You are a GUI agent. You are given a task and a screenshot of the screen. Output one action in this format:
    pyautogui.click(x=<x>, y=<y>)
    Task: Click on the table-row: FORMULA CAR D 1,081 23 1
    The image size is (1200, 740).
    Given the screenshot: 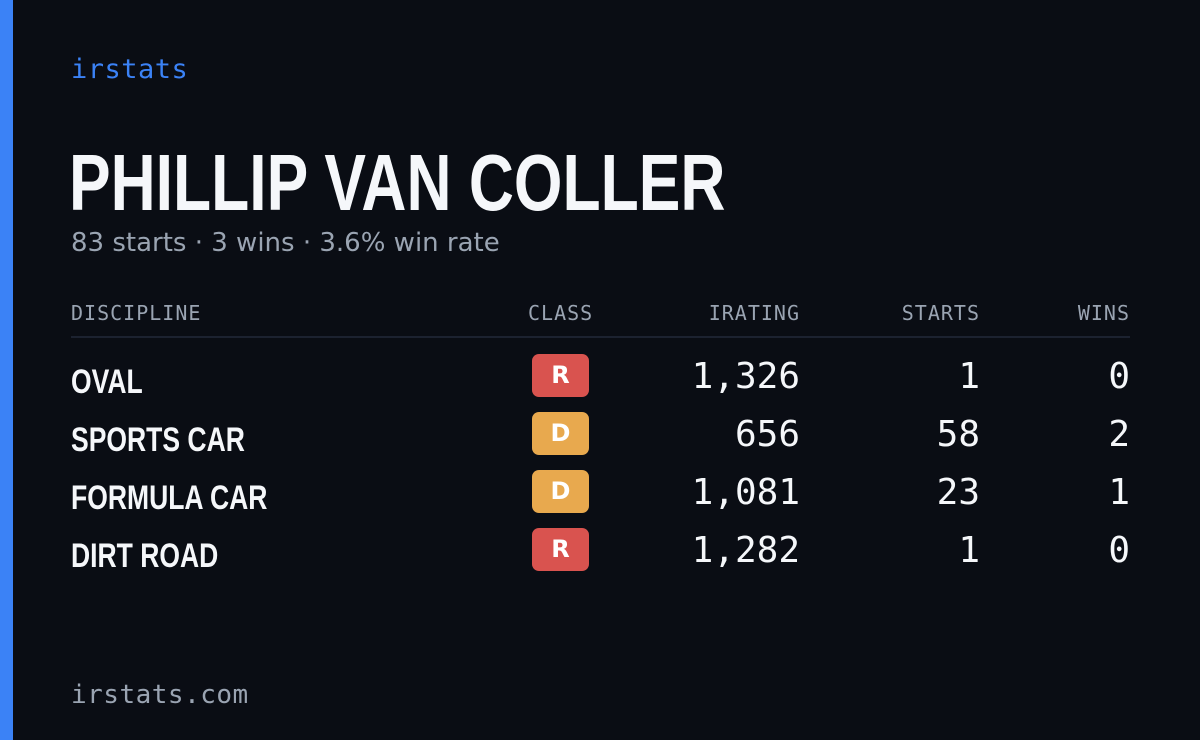 What is the action you would take?
    pyautogui.click(x=600, y=499)
    